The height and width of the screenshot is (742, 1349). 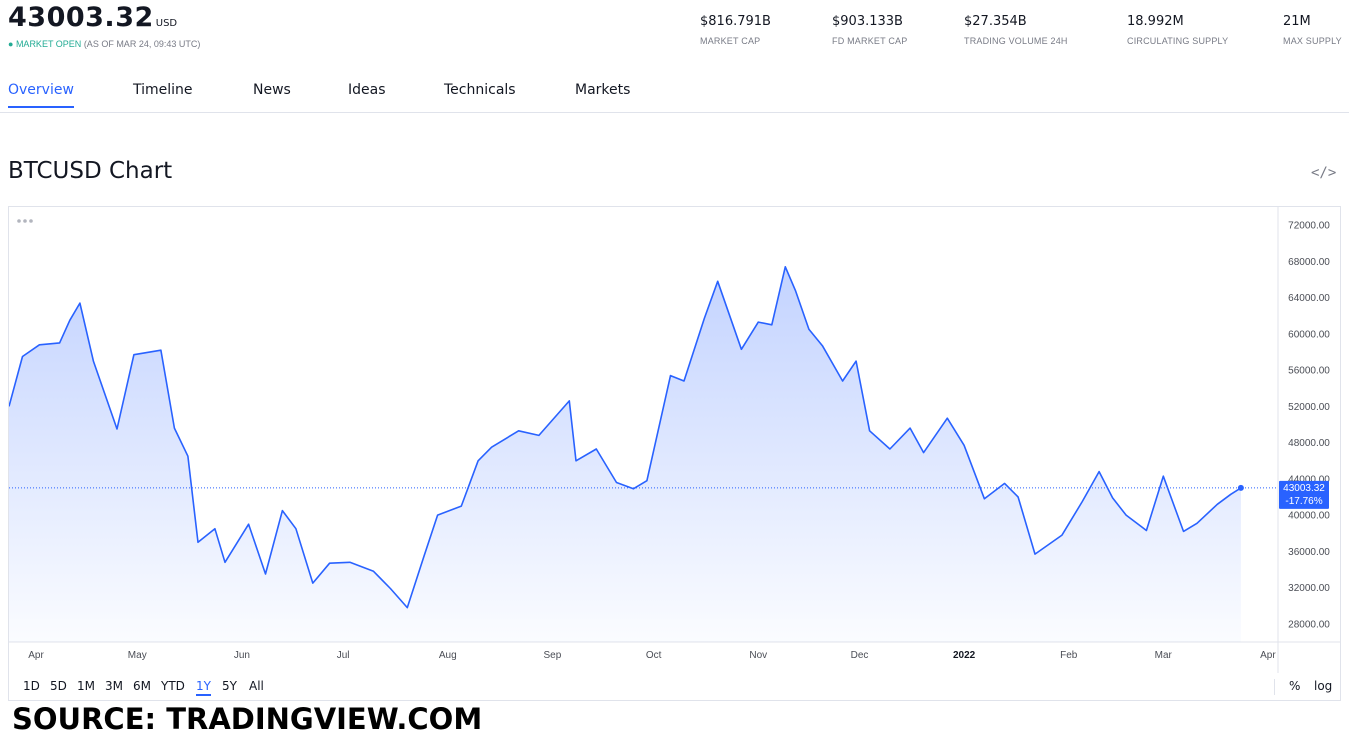 What do you see at coordinates (1309, 262) in the screenshot?
I see `y-tick-label: 68000.00` at bounding box center [1309, 262].